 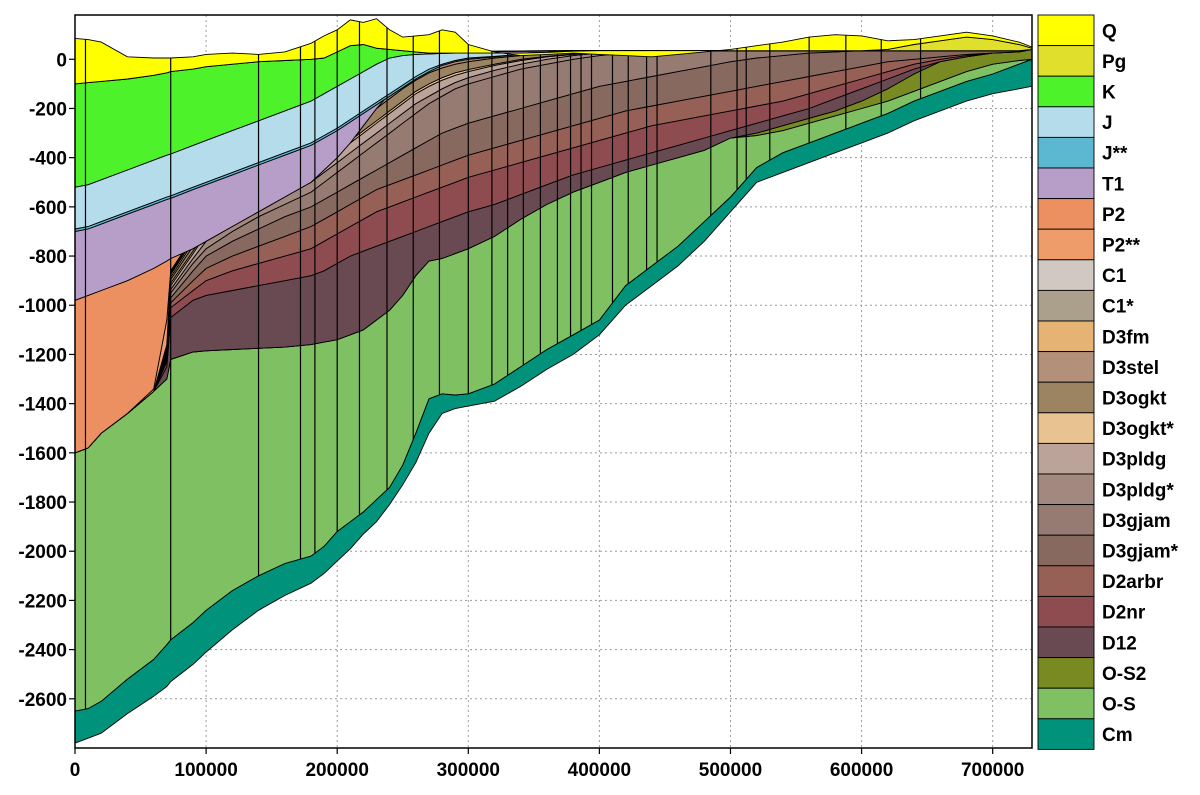 I want to click on y-tick-label: -600, so click(x=48, y=208).